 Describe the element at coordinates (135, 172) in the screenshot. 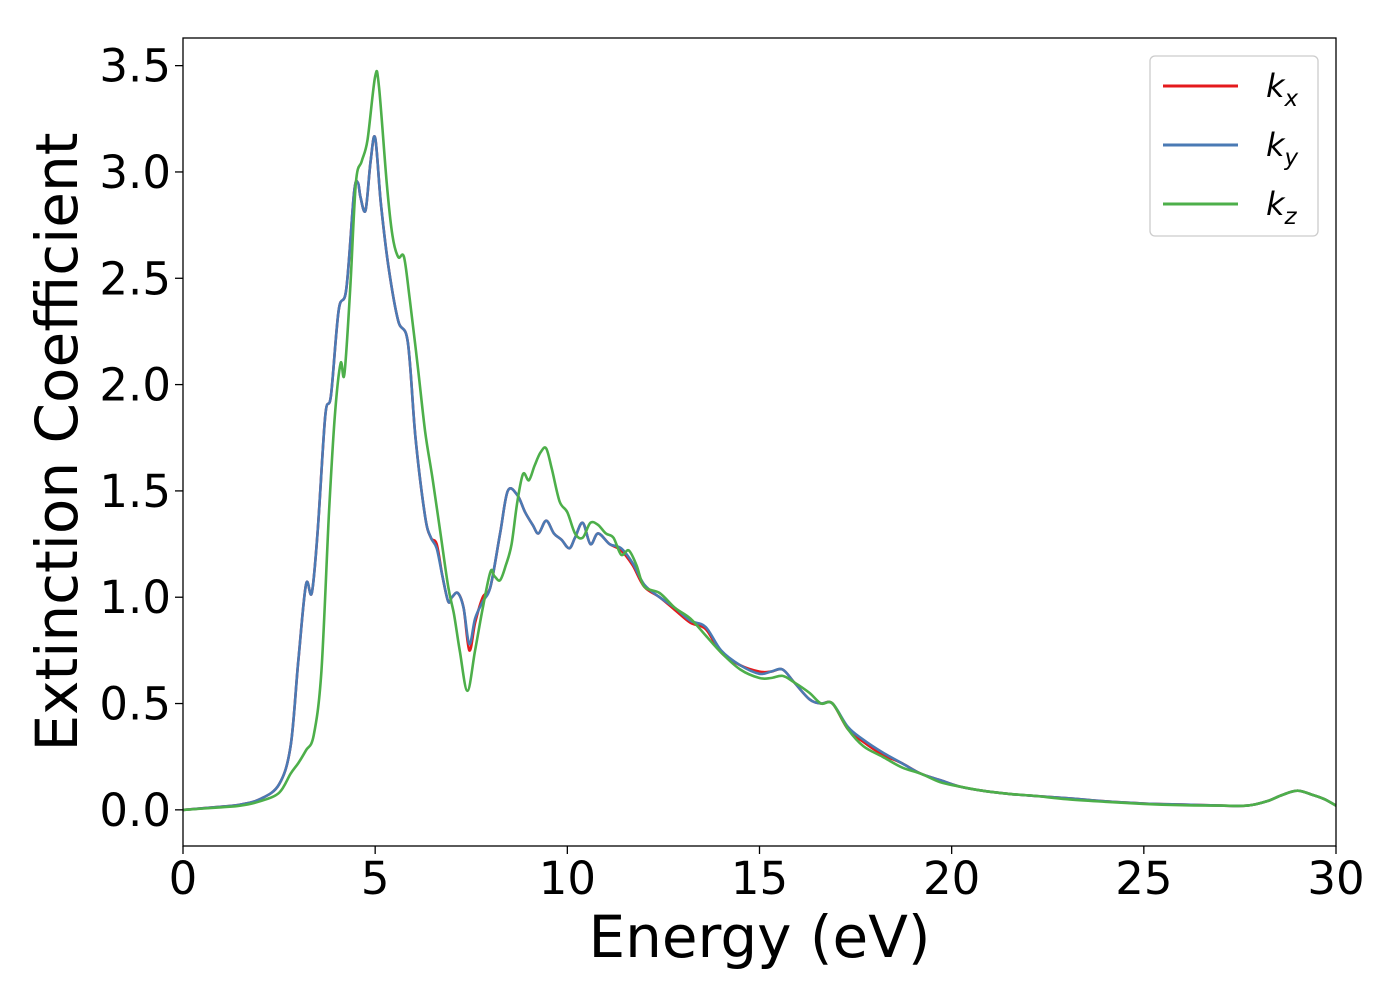

I see `y-tick-label: 3.0` at that location.